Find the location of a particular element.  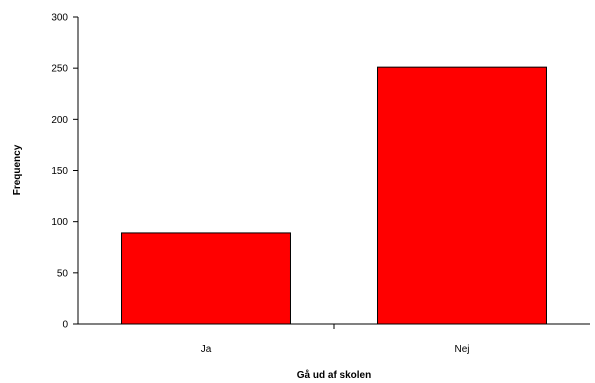

x-tick-label: Nej is located at coordinates (461, 349).